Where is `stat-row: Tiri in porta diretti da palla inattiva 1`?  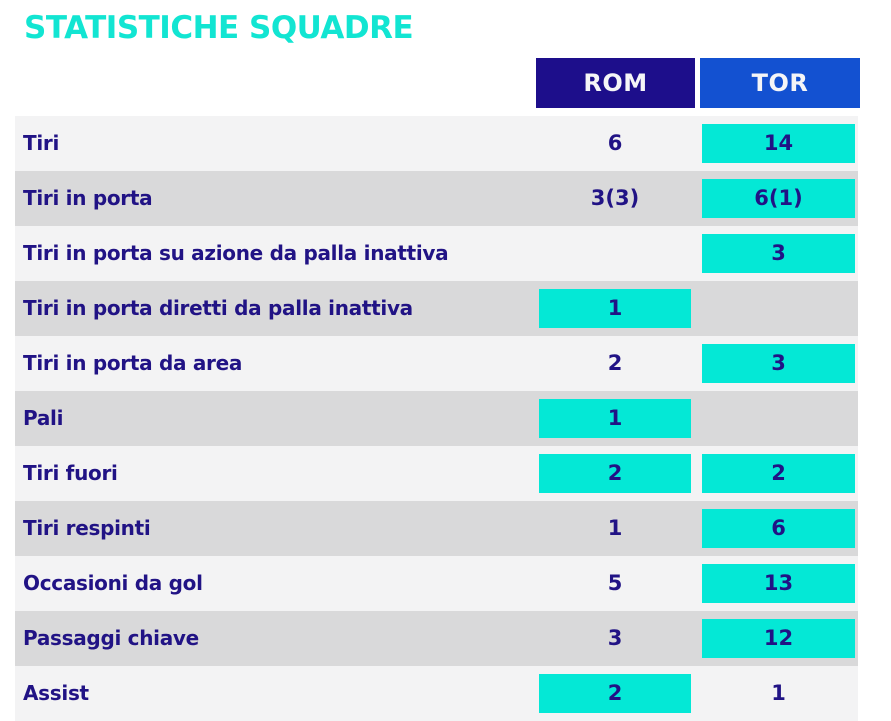
stat-row: Tiri in porta diretti da palla inattiva 1 is located at coordinates (436, 308).